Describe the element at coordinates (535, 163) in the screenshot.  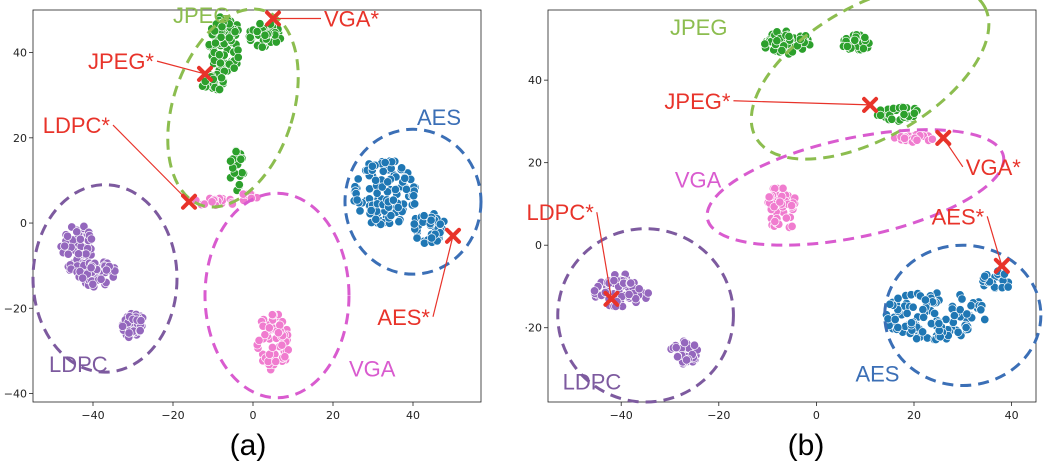
I see `y-tick-label: 20` at that location.